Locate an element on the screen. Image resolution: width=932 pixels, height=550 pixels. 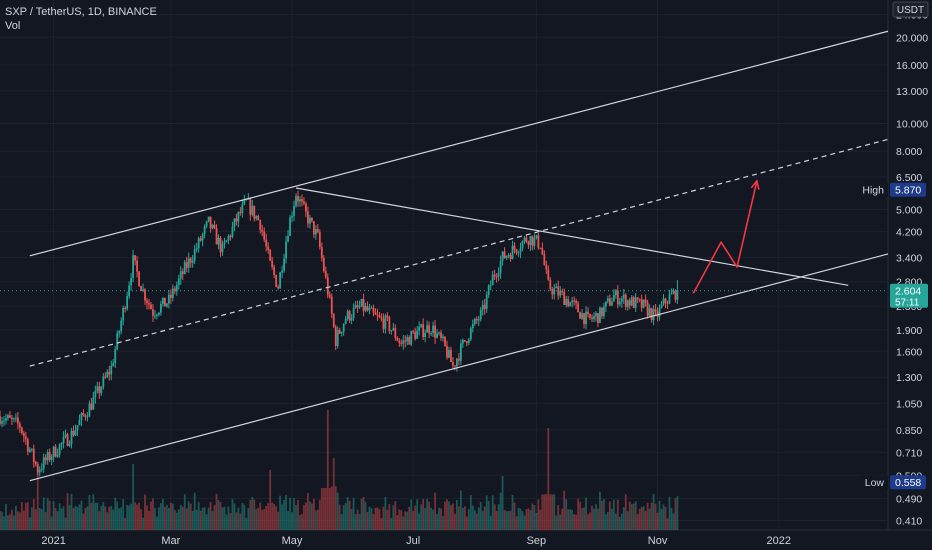
high-marker-label: High is located at coordinates (873, 191).